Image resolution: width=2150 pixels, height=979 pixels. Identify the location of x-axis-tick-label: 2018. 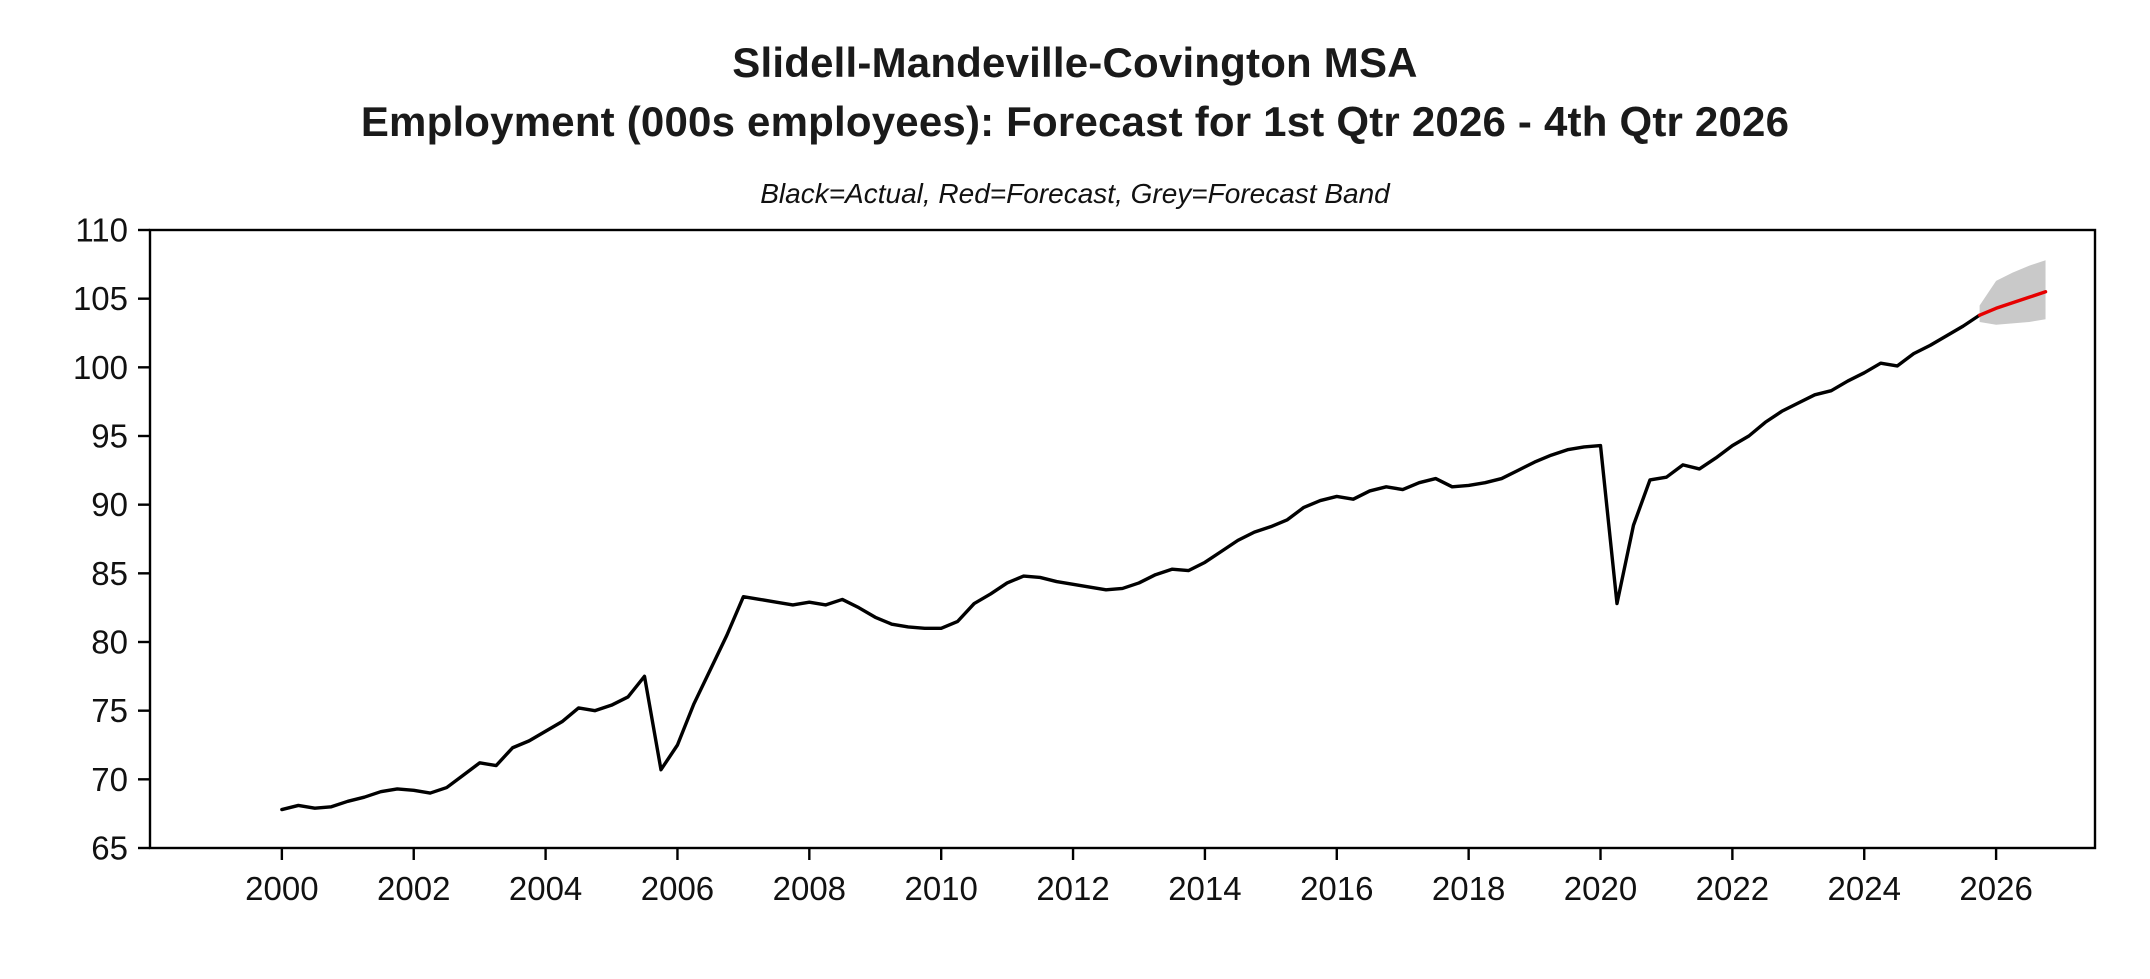
(1468, 888).